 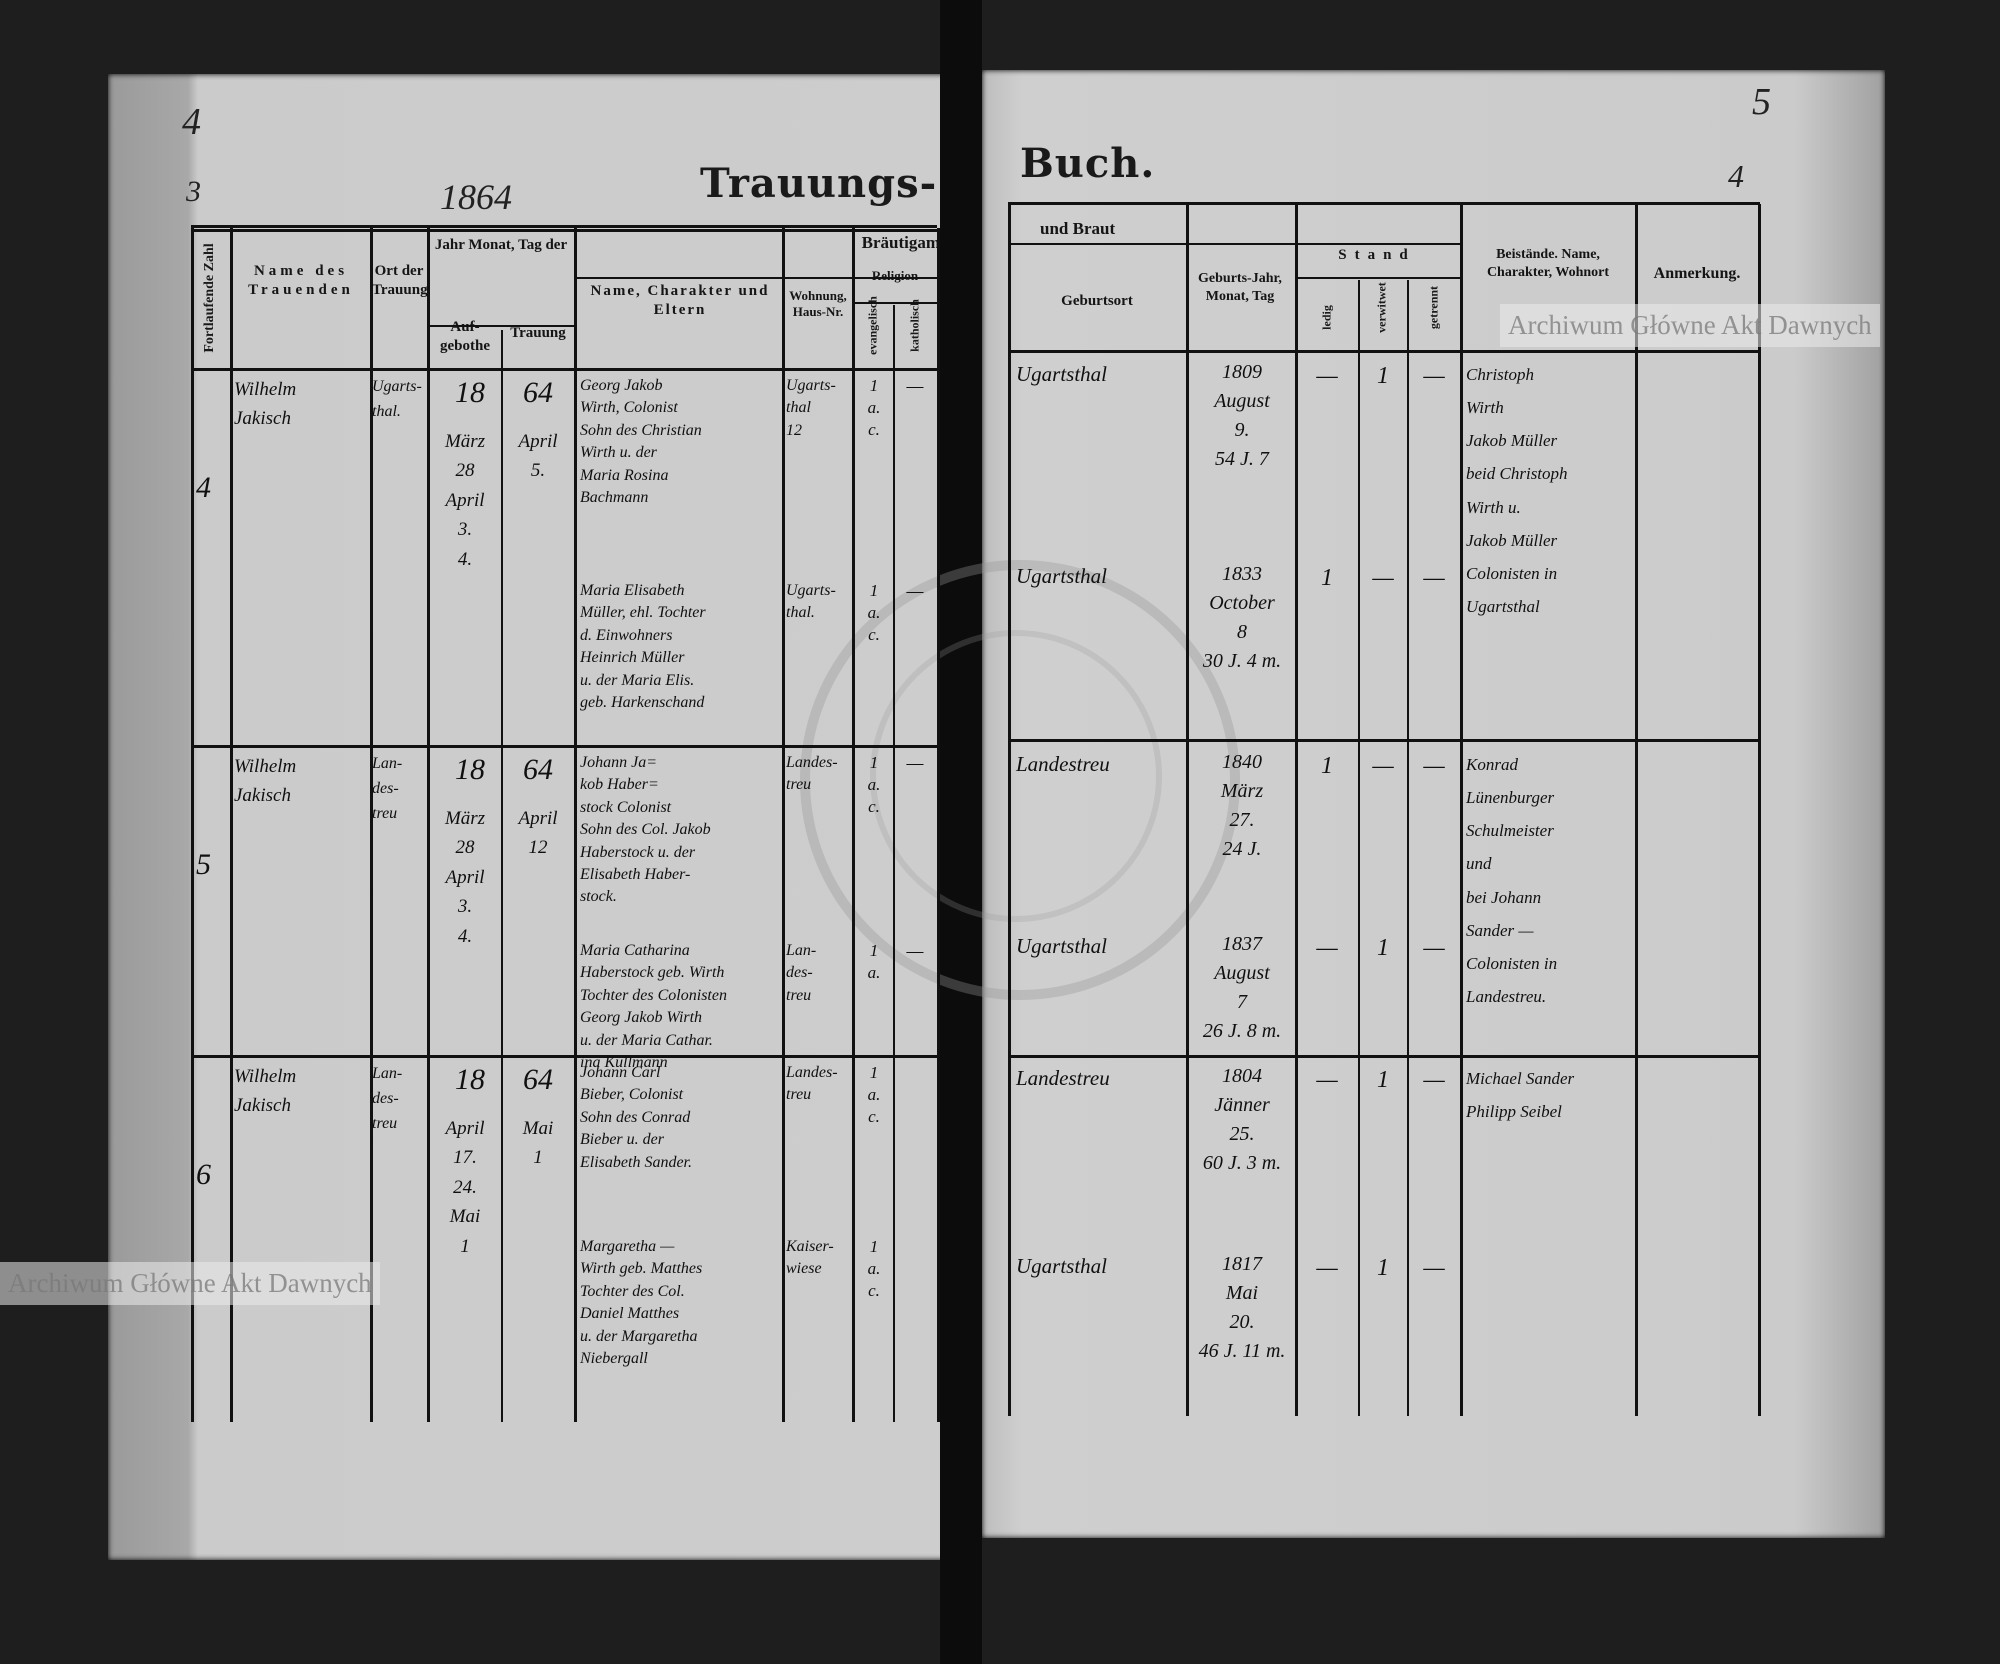 I want to click on wedding-date: April 12, so click(x=538, y=833).